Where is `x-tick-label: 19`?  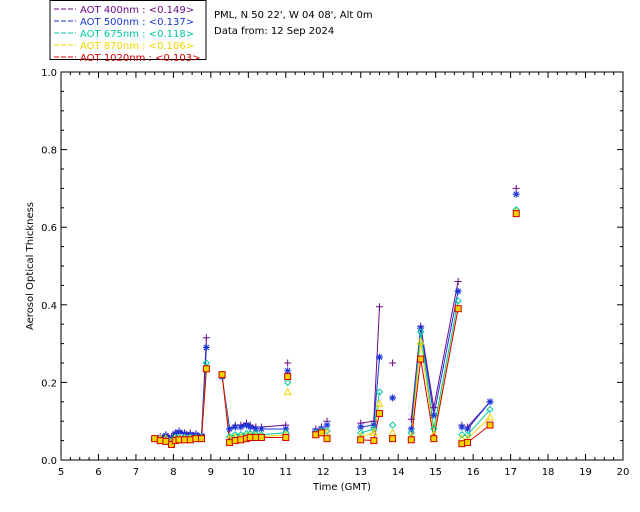
x-tick-label: 19 is located at coordinates (585, 472).